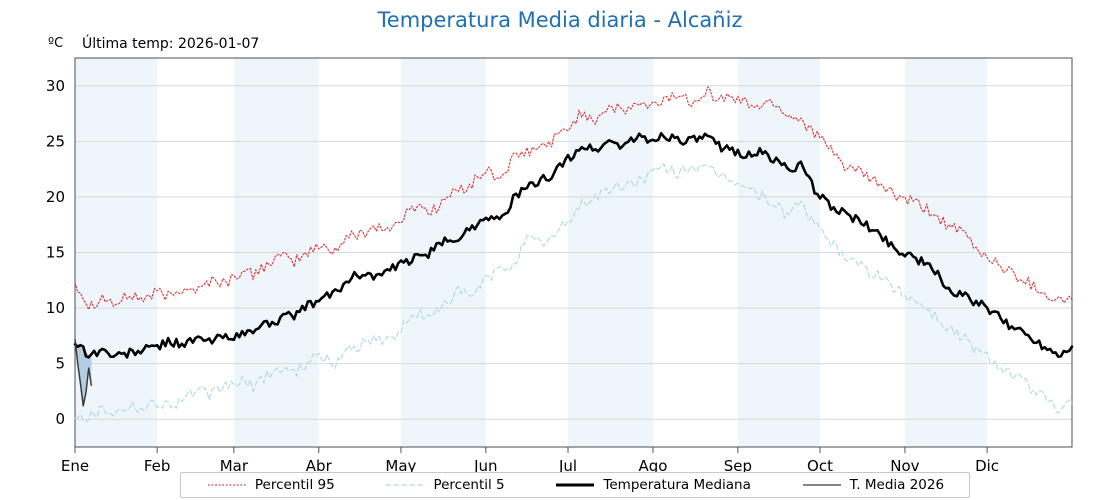 This screenshot has height=500, width=1120. I want to click on page-title: Temperatura Media diaria - Alcañiz, so click(560, 20).